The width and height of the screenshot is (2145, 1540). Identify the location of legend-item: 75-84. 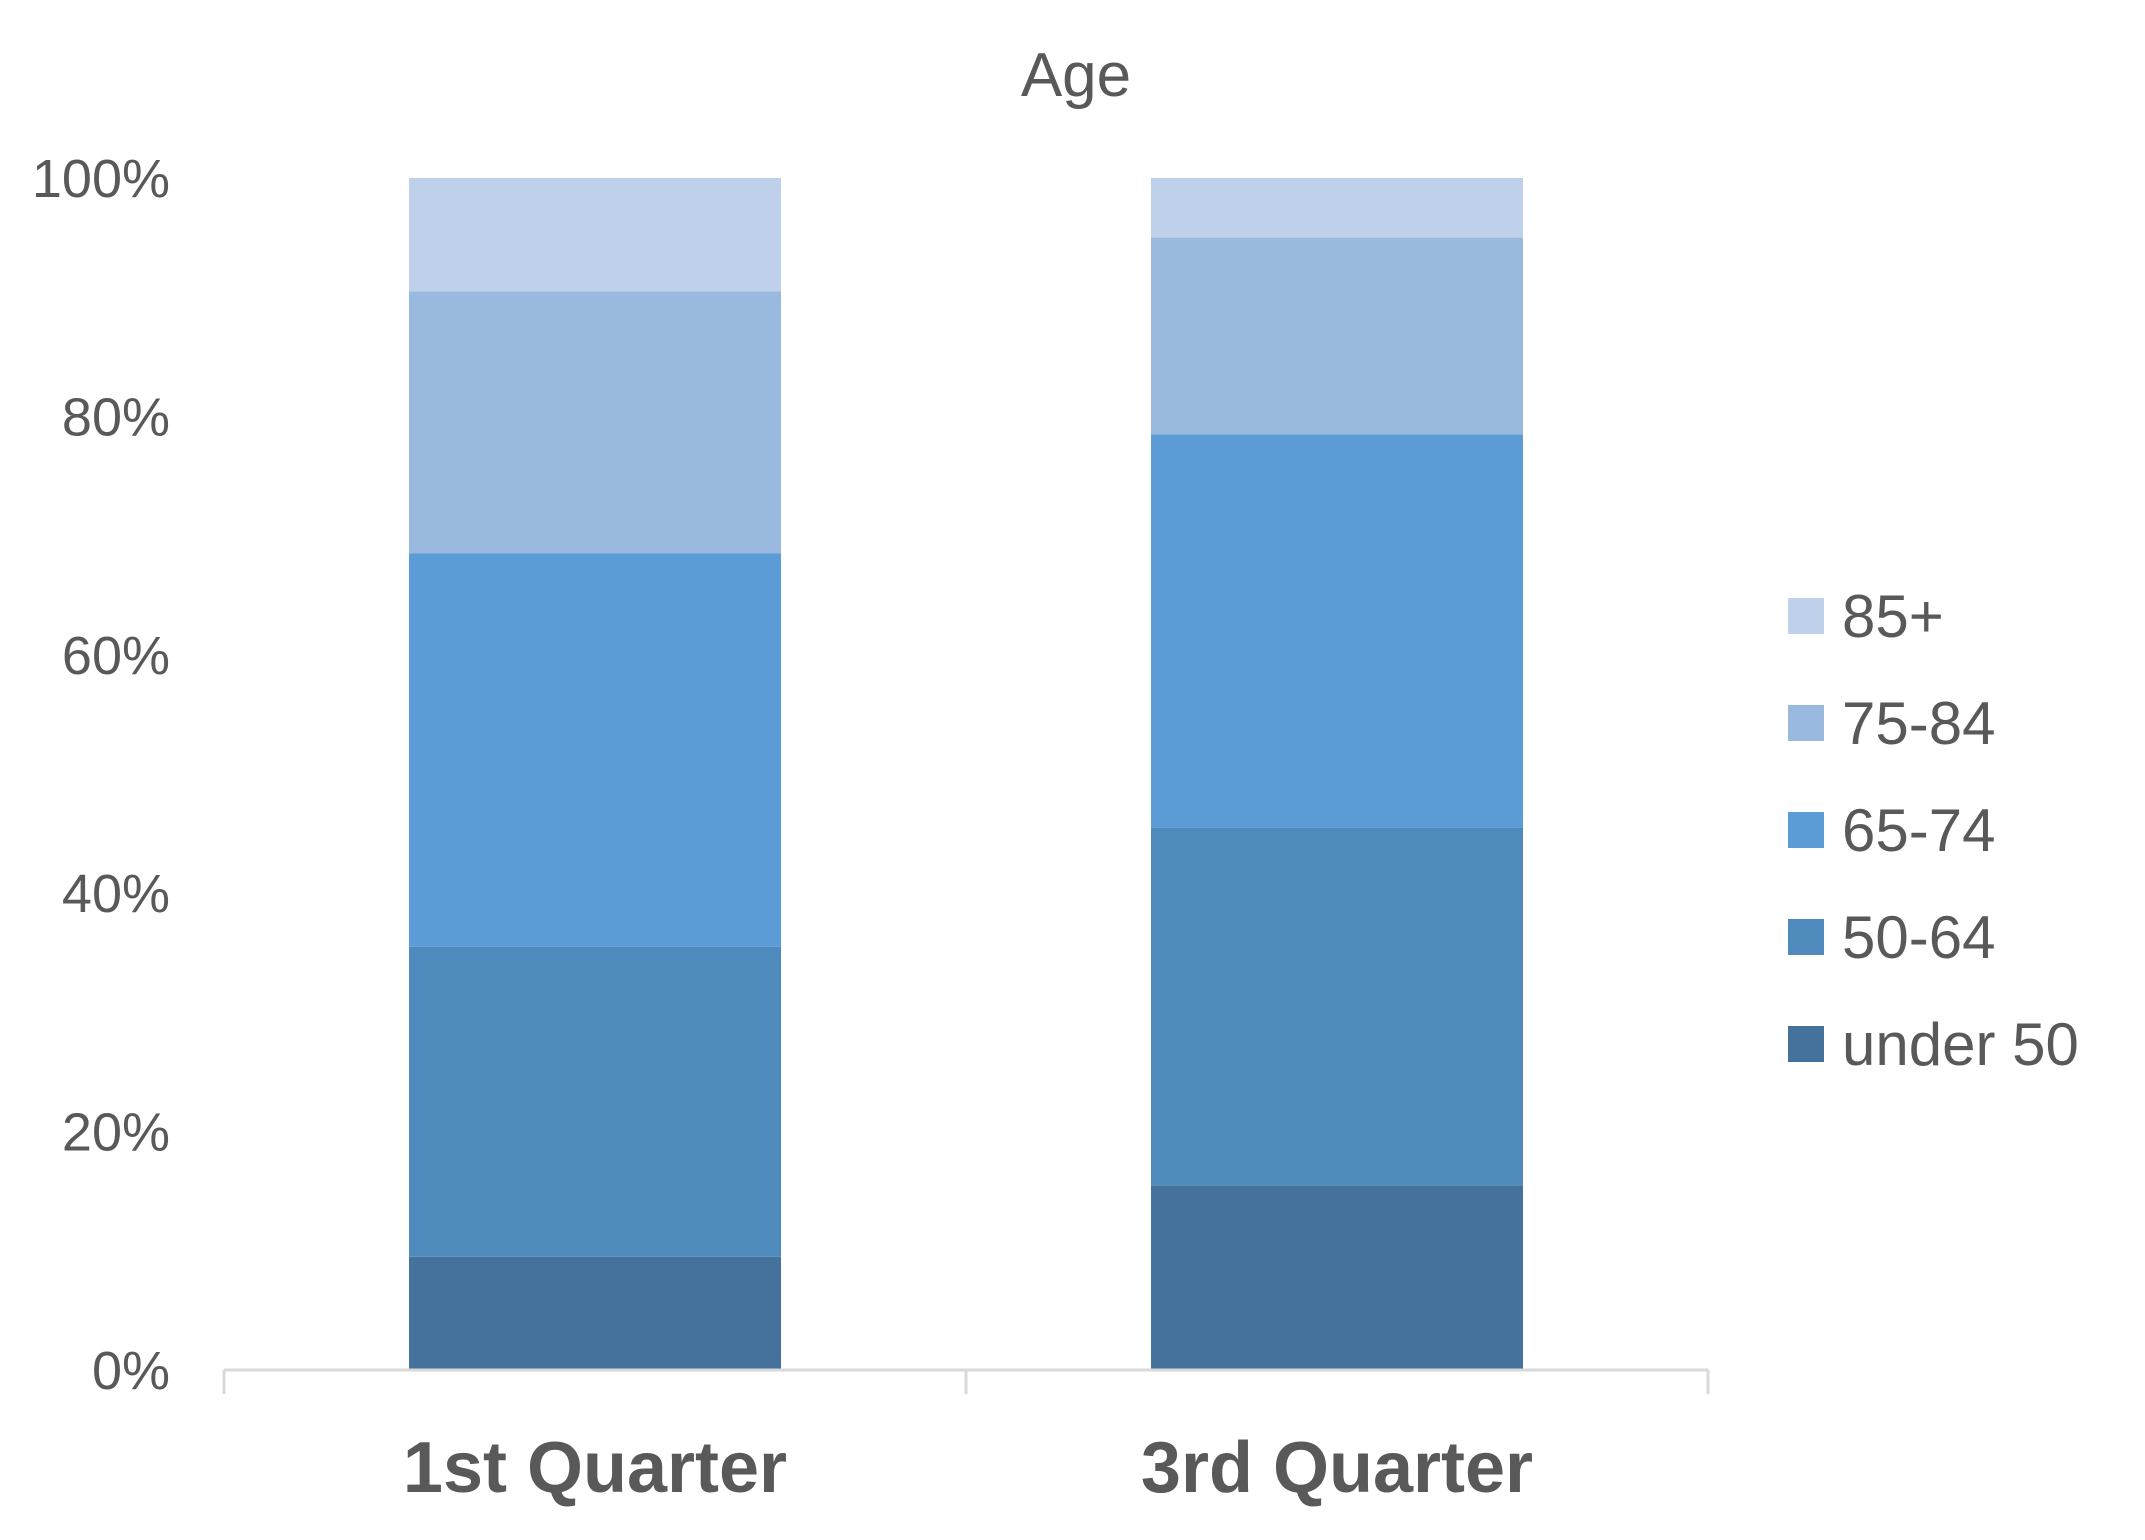
(1891, 723).